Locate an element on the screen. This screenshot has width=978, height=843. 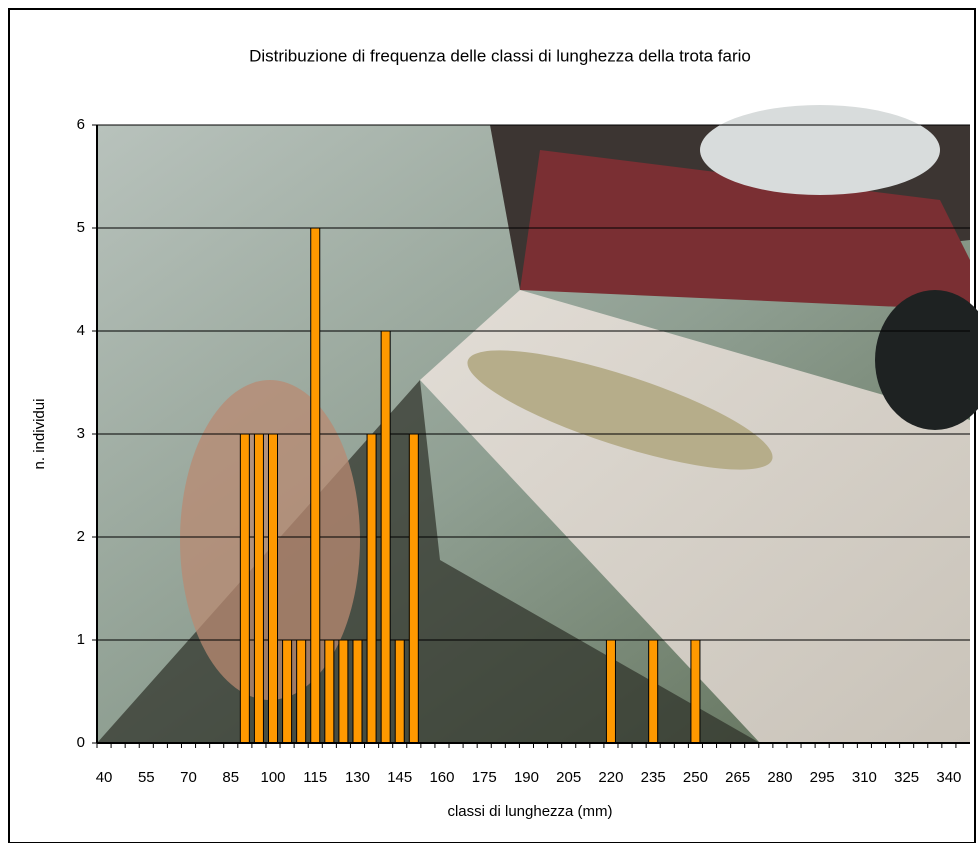
y-tick-label: 1 is located at coordinates (81, 639).